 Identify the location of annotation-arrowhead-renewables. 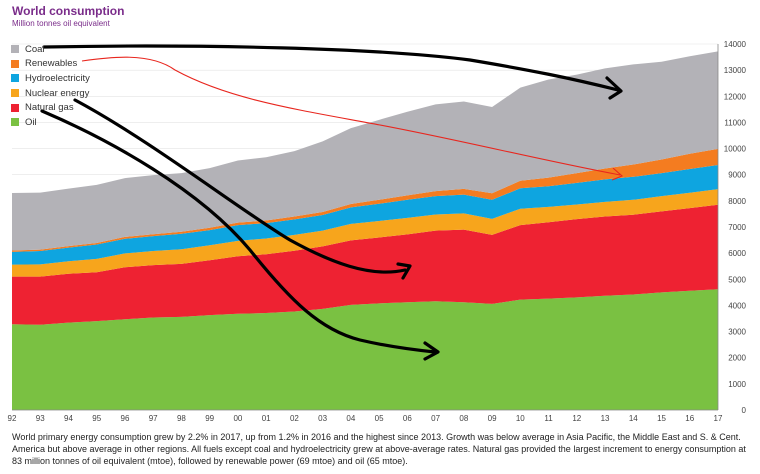
(617, 174).